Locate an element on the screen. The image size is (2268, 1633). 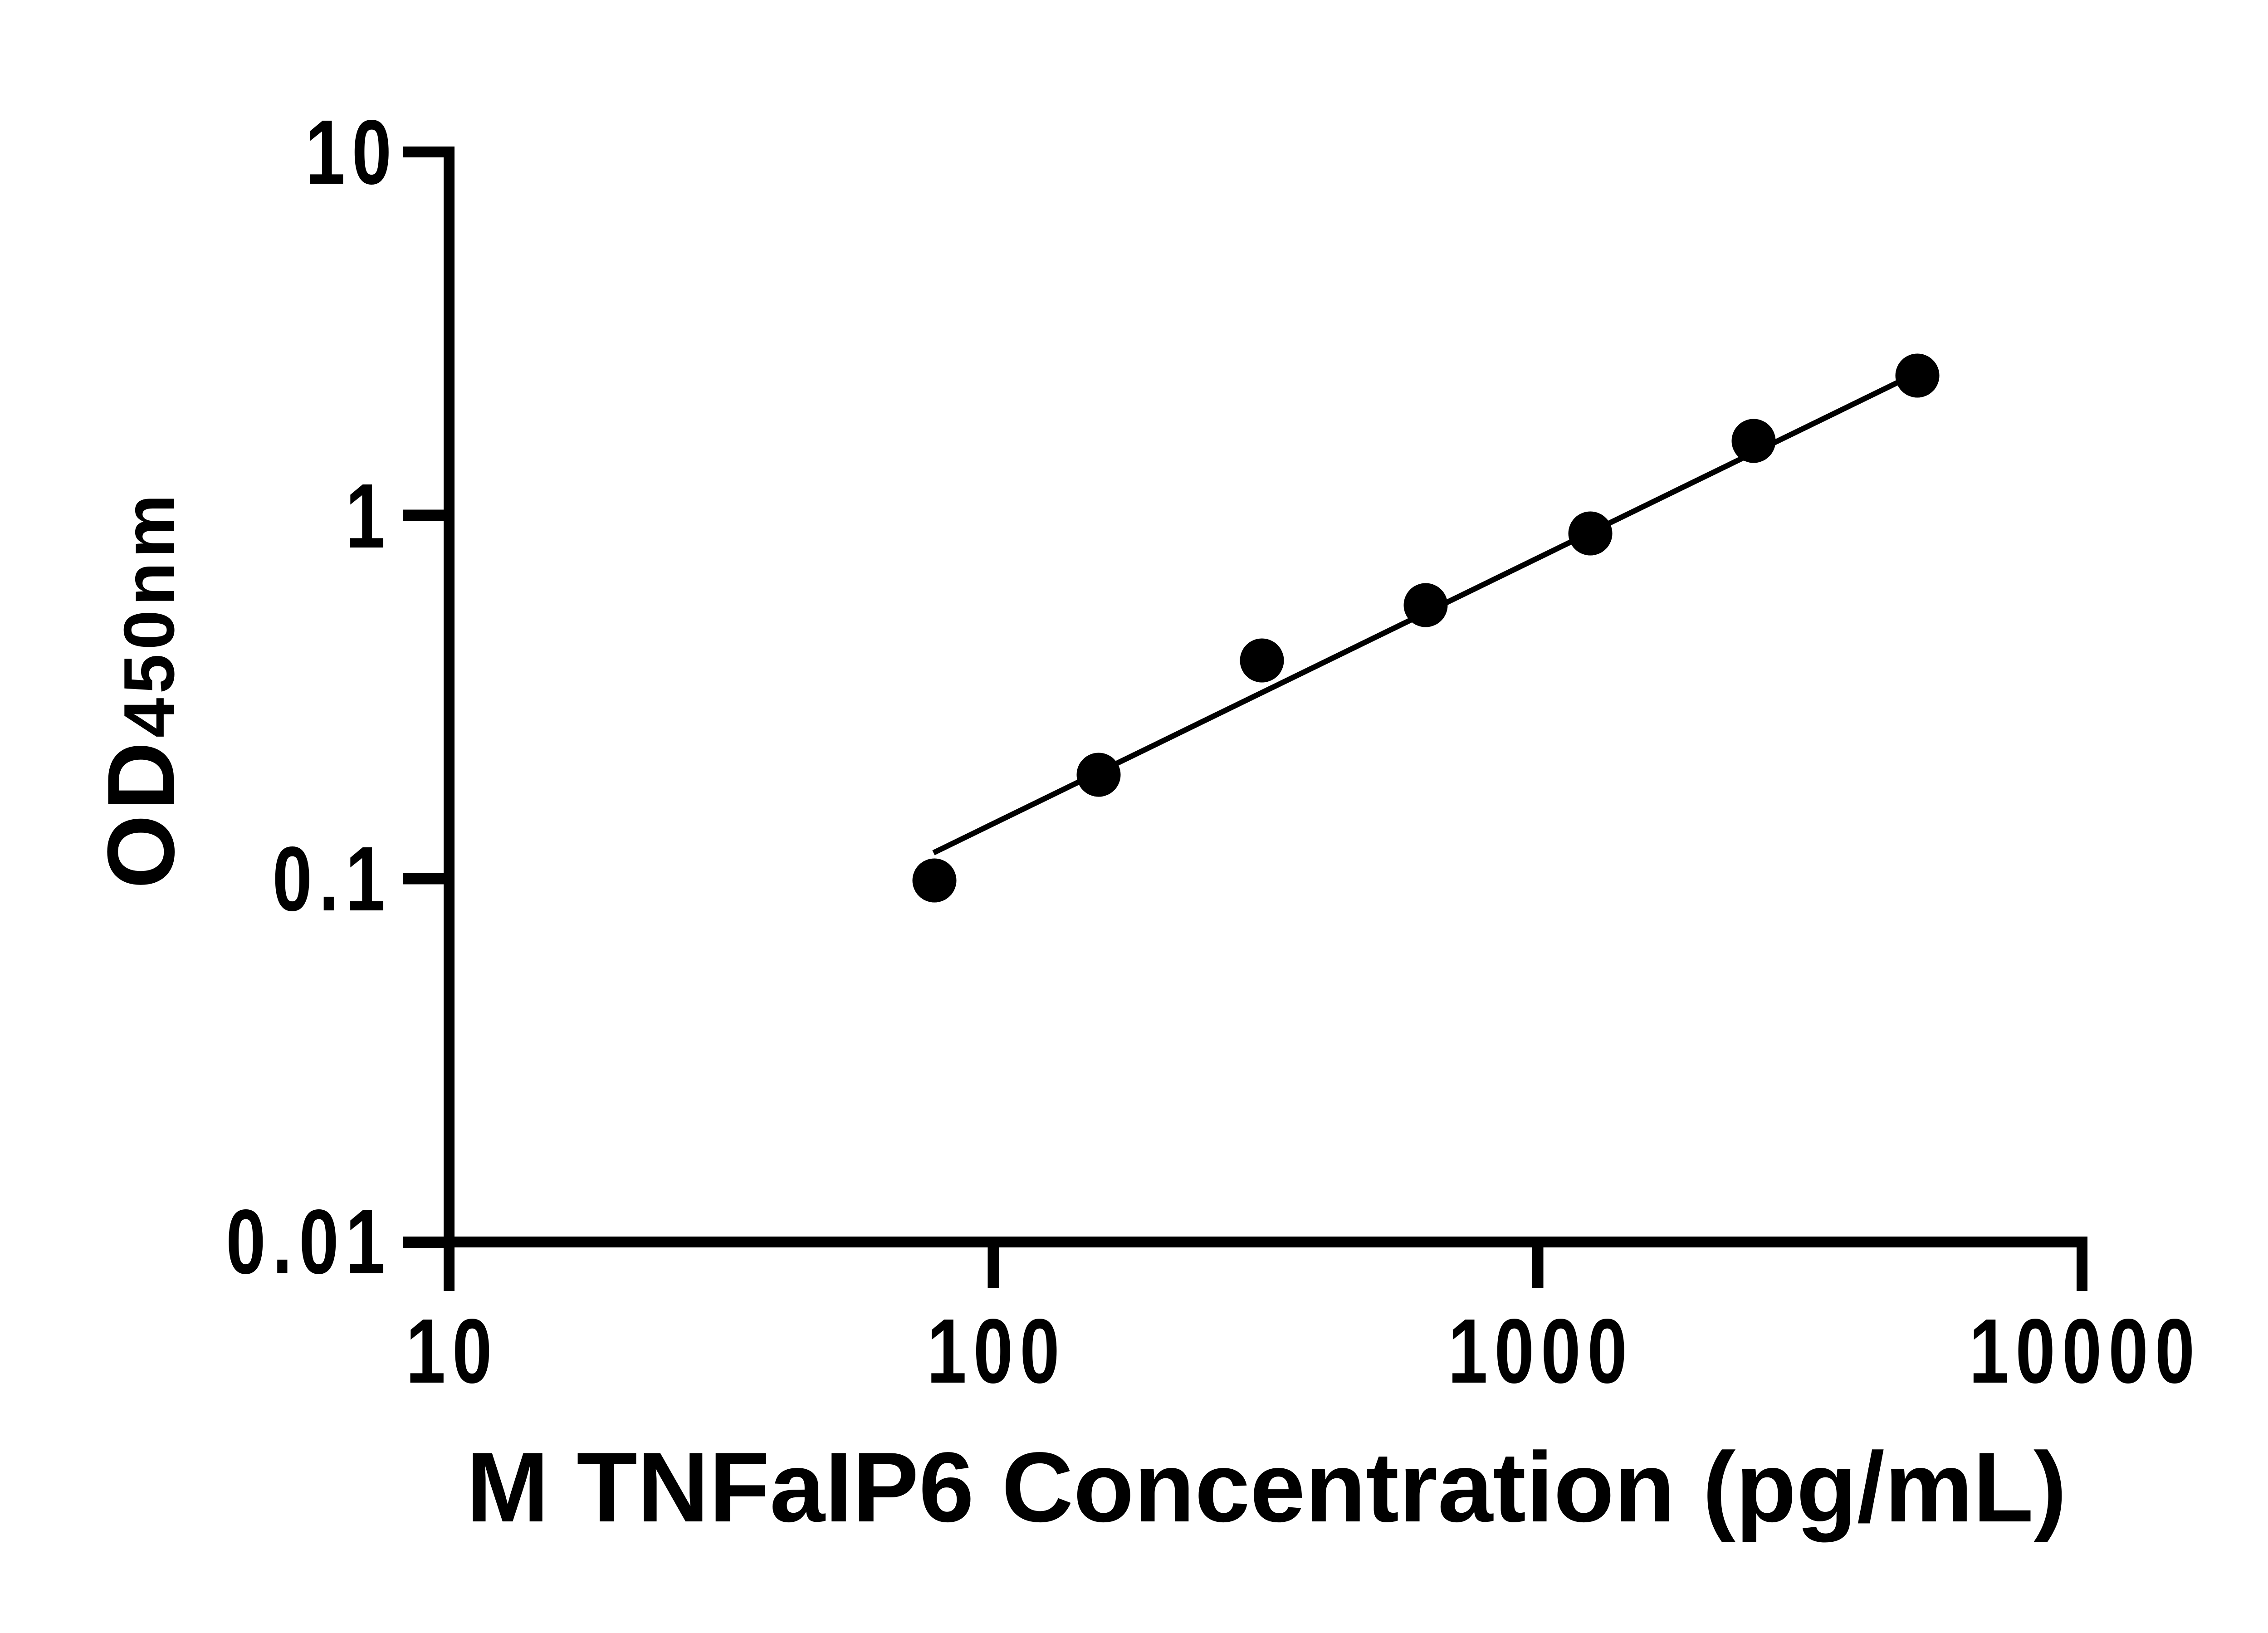
svg-text: 100 is located at coordinates (997, 1351).